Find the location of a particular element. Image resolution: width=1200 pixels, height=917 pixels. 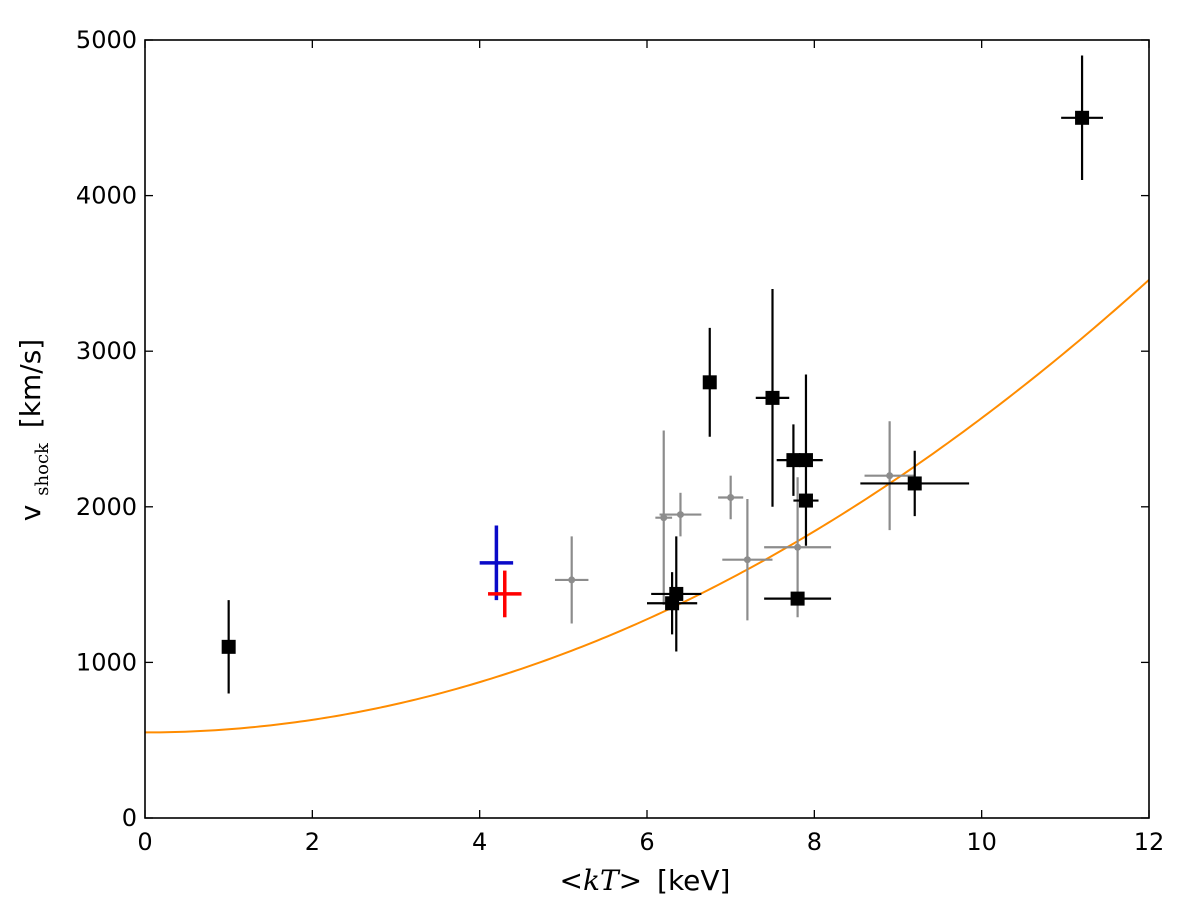

y-axis-label-unit: [km/s] is located at coordinates (30, 383).